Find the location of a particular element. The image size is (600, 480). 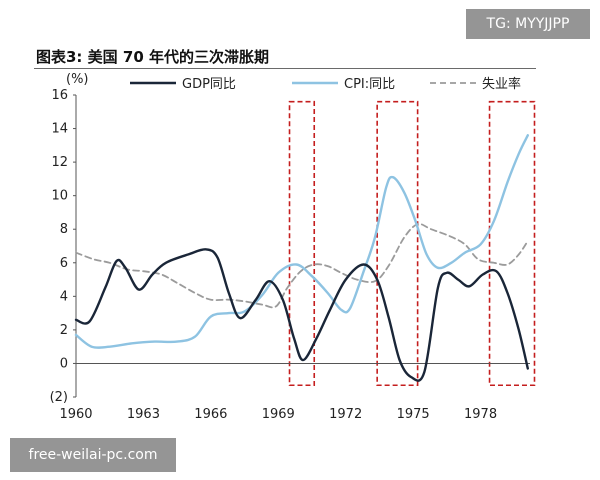

y-tick-label: 8 is located at coordinates (64, 229).